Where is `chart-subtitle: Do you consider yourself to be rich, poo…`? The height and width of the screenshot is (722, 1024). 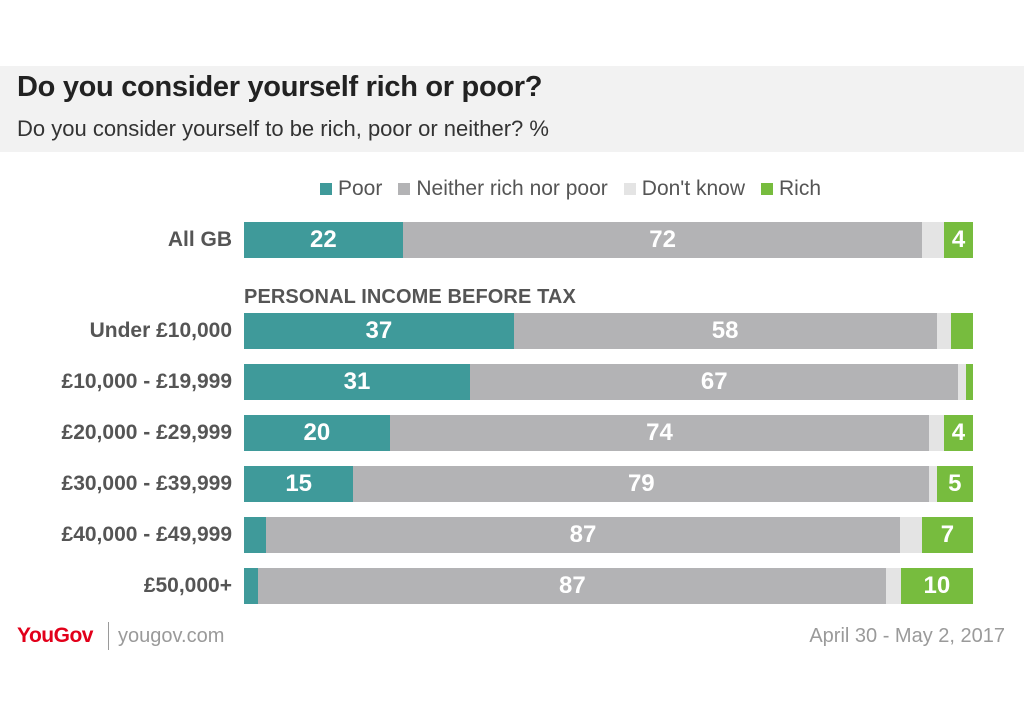
chart-subtitle: Do you consider yourself to be rich, poo… is located at coordinates (283, 128).